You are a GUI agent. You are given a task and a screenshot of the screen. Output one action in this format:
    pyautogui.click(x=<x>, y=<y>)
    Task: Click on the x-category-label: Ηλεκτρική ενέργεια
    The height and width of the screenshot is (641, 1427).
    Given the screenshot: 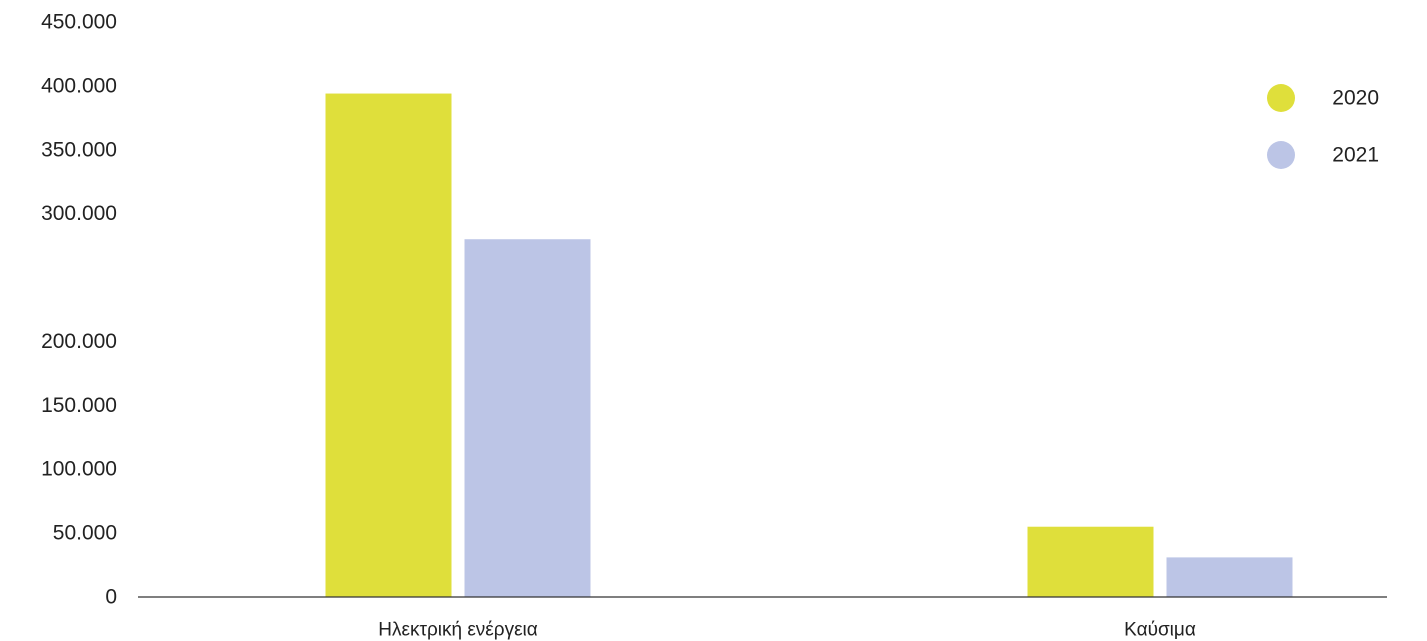 What is the action you would take?
    pyautogui.click(x=458, y=630)
    